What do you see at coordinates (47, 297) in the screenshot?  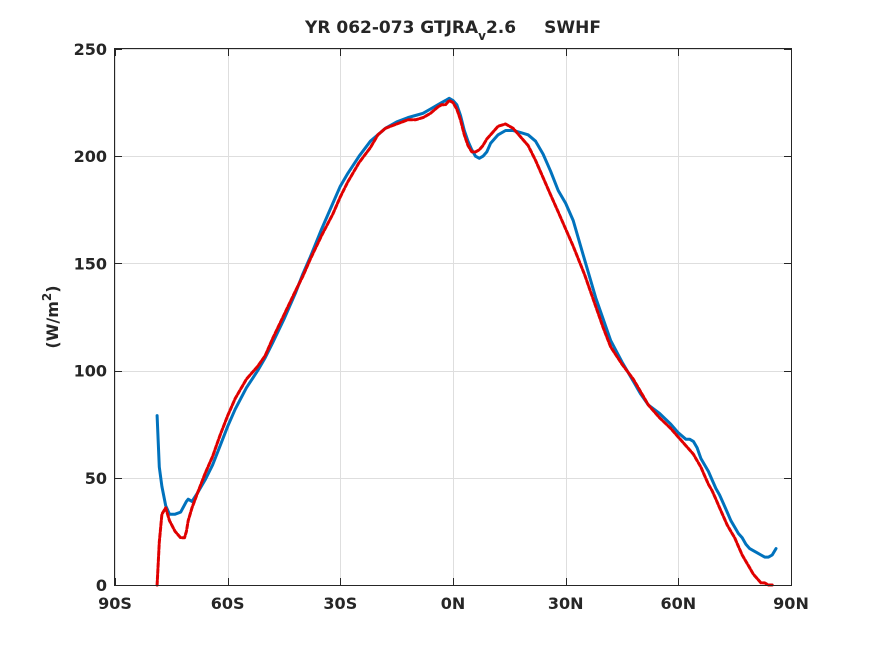 I see `y-axis-label-superscript: 2` at bounding box center [47, 297].